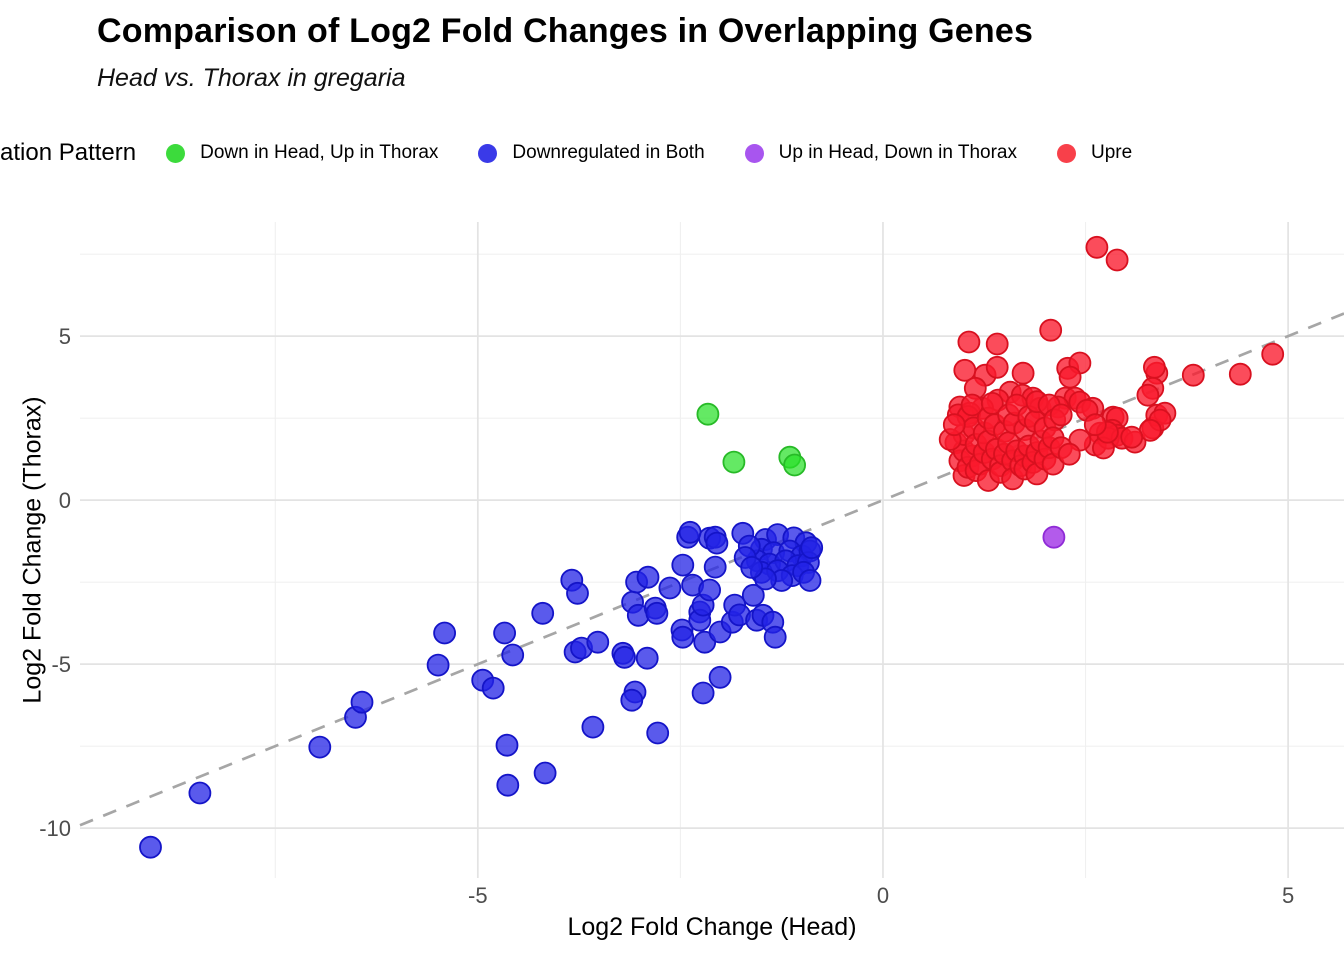 The height and width of the screenshot is (960, 1344). What do you see at coordinates (251, 78) in the screenshot?
I see `chart-subtitle: Head vs. Thorax in gregaria` at bounding box center [251, 78].